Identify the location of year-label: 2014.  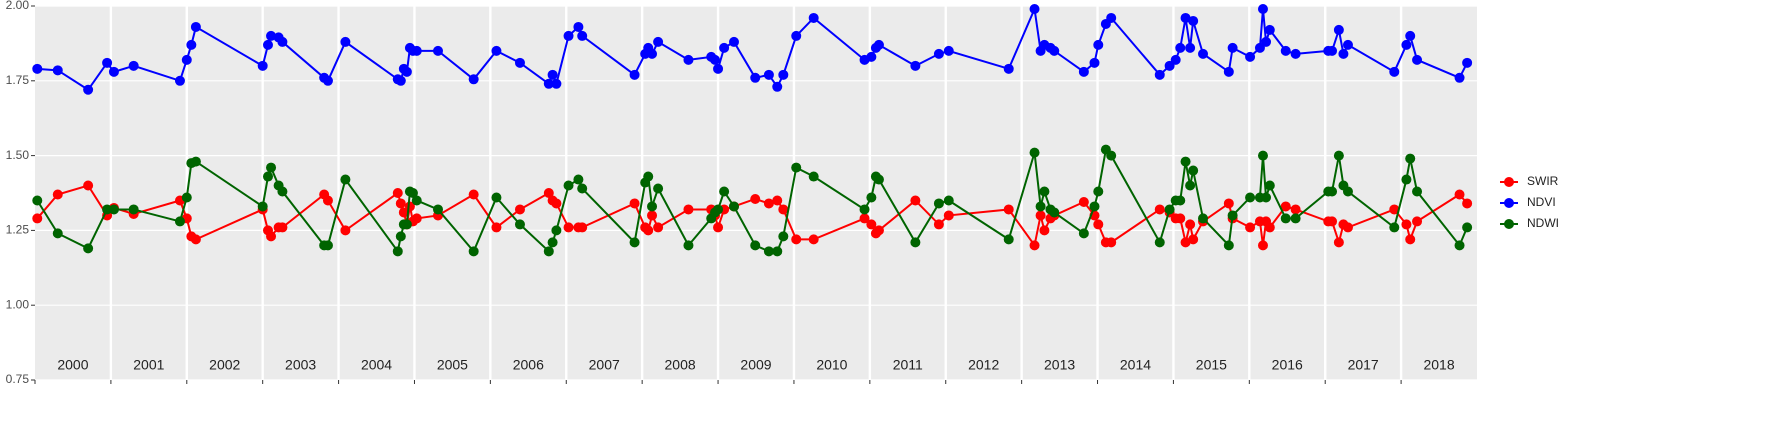
(1135, 365).